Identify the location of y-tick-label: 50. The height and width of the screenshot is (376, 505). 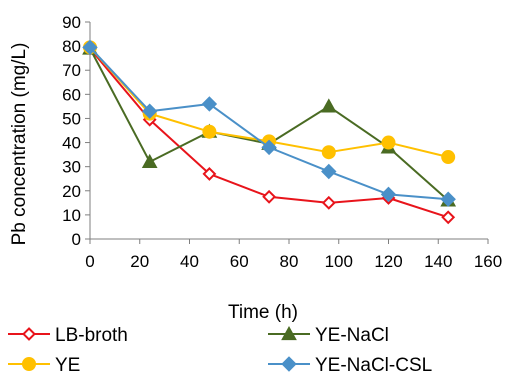
(71, 118).